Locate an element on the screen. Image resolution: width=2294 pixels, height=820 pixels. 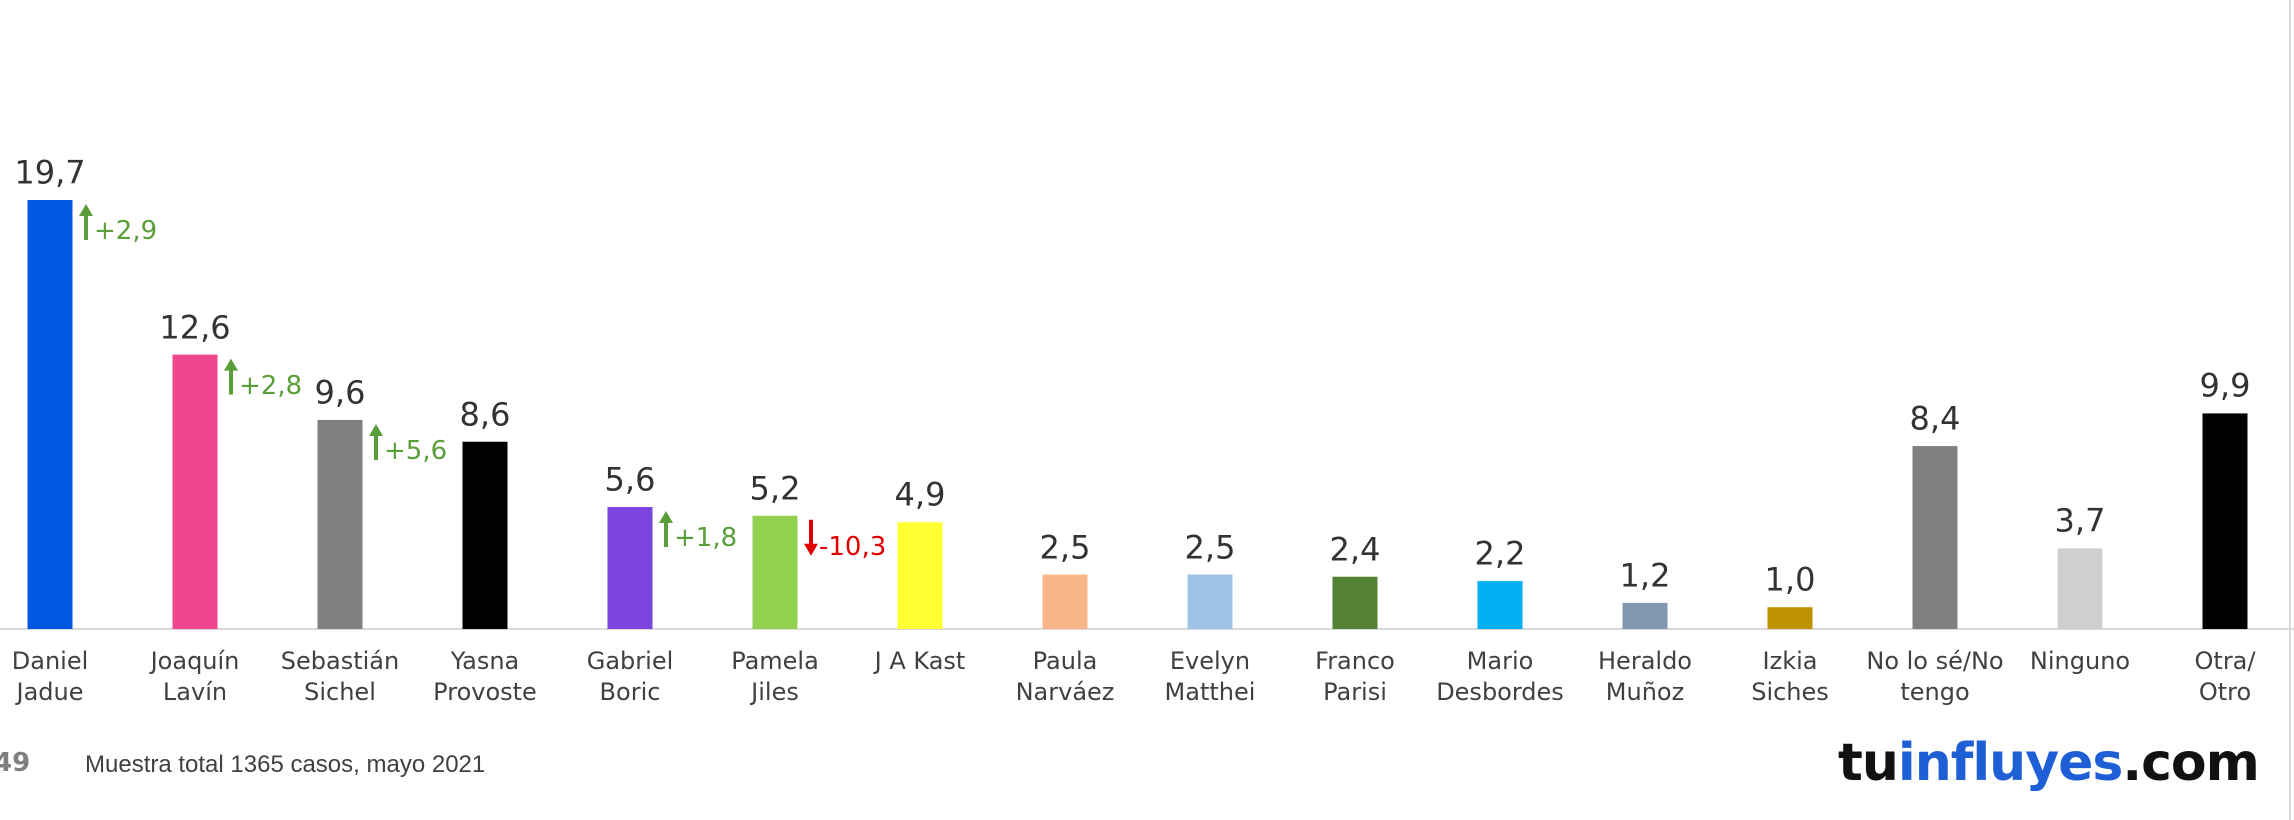
value-label: 8,6 is located at coordinates (485, 414).